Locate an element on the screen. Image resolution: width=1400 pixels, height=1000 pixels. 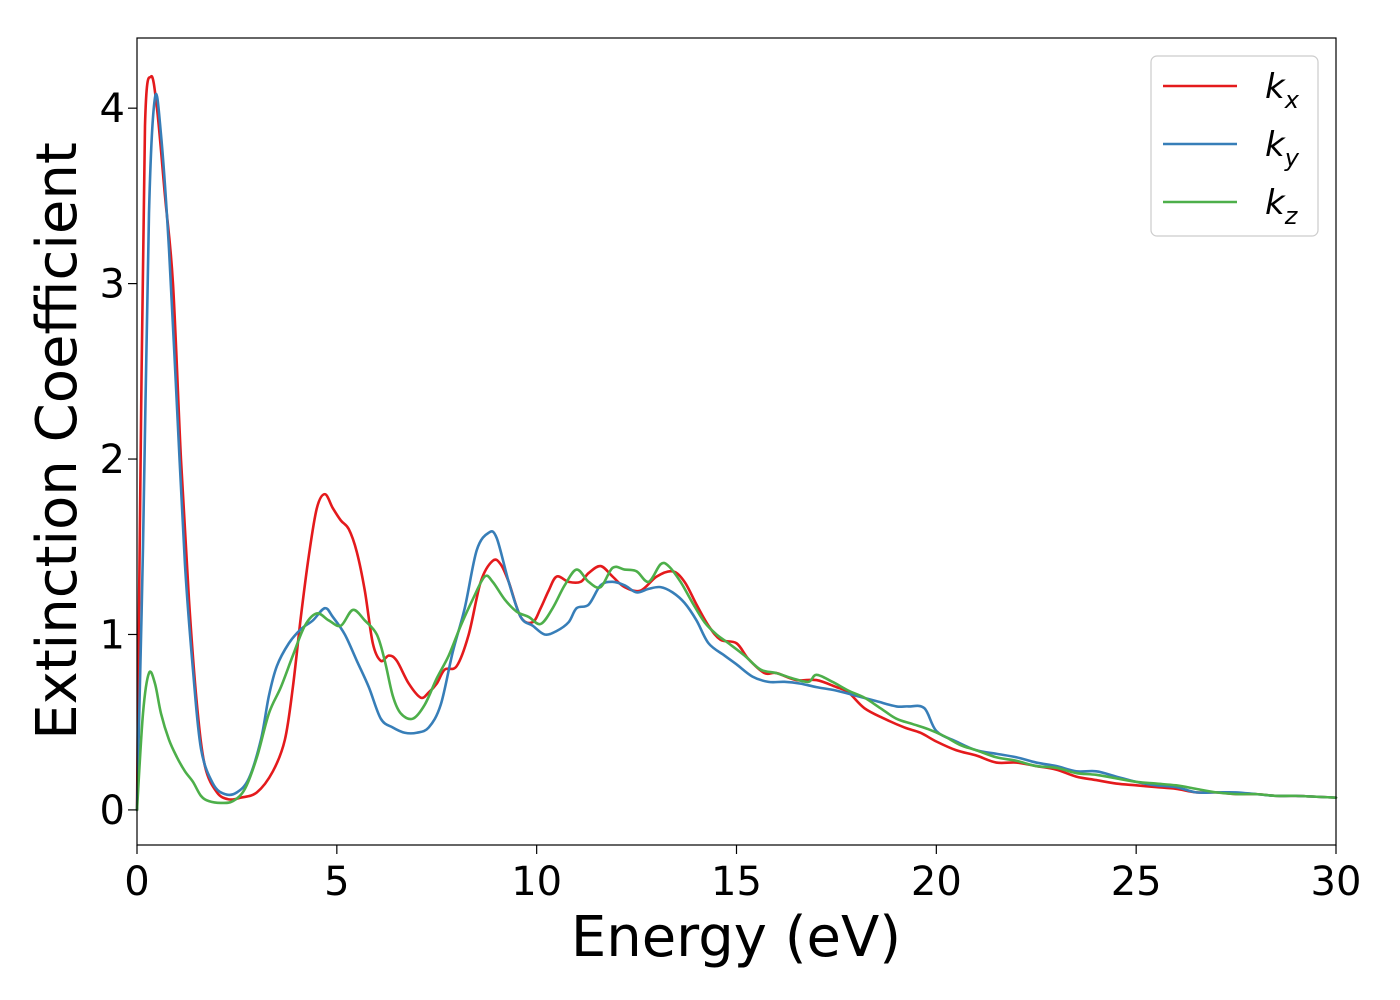
x-tick-label: 10 is located at coordinates (536, 882).